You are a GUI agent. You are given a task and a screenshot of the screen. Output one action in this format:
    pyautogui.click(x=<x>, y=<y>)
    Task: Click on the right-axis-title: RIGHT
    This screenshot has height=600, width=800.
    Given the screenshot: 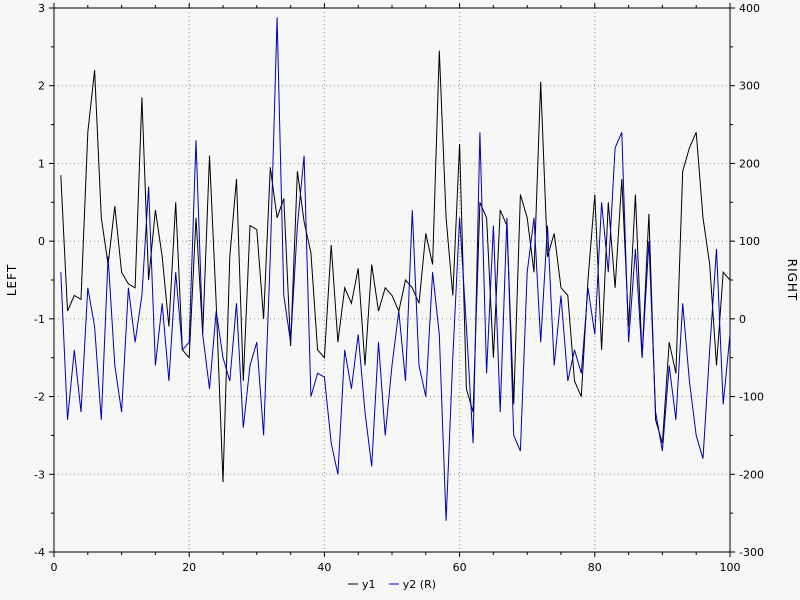 What is the action you would take?
    pyautogui.click(x=792, y=280)
    